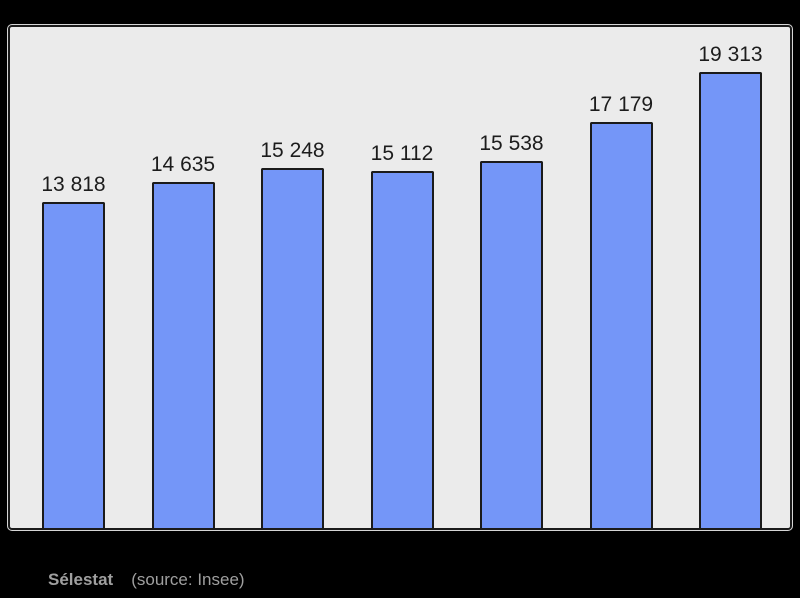 The height and width of the screenshot is (598, 800). Describe the element at coordinates (73, 184) in the screenshot. I see `bar-value-label: 13 818` at that location.